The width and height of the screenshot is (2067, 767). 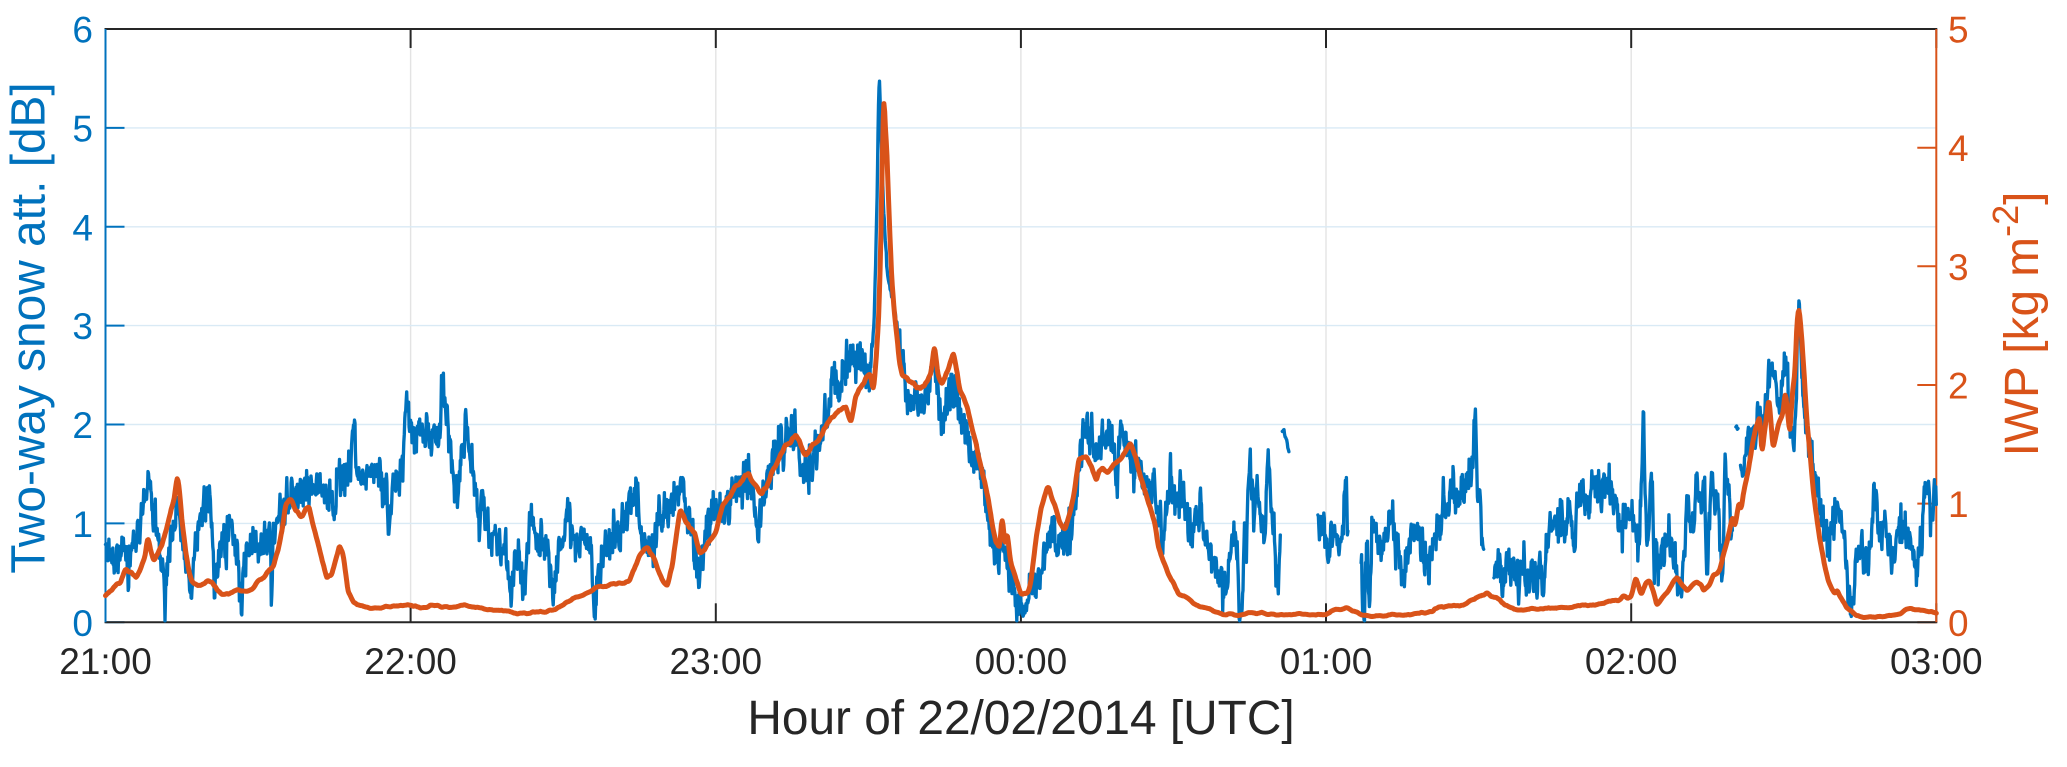 I want to click on svg-text: 6, so click(x=82, y=30).